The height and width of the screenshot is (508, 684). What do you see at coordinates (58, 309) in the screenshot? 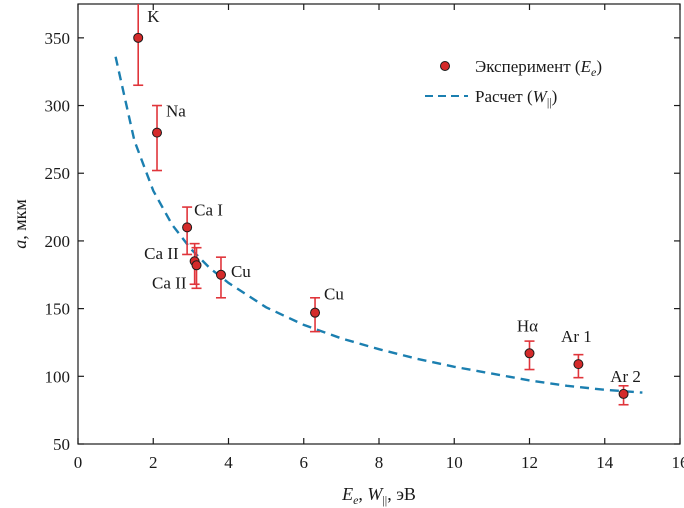
I see `y-tick-label: 150` at bounding box center [58, 309].